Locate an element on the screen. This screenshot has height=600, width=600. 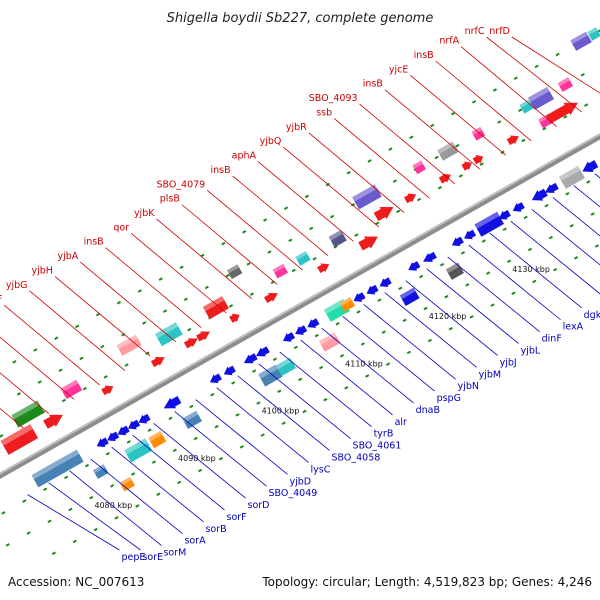
gene-label: yjbH is located at coordinates (41, 270).